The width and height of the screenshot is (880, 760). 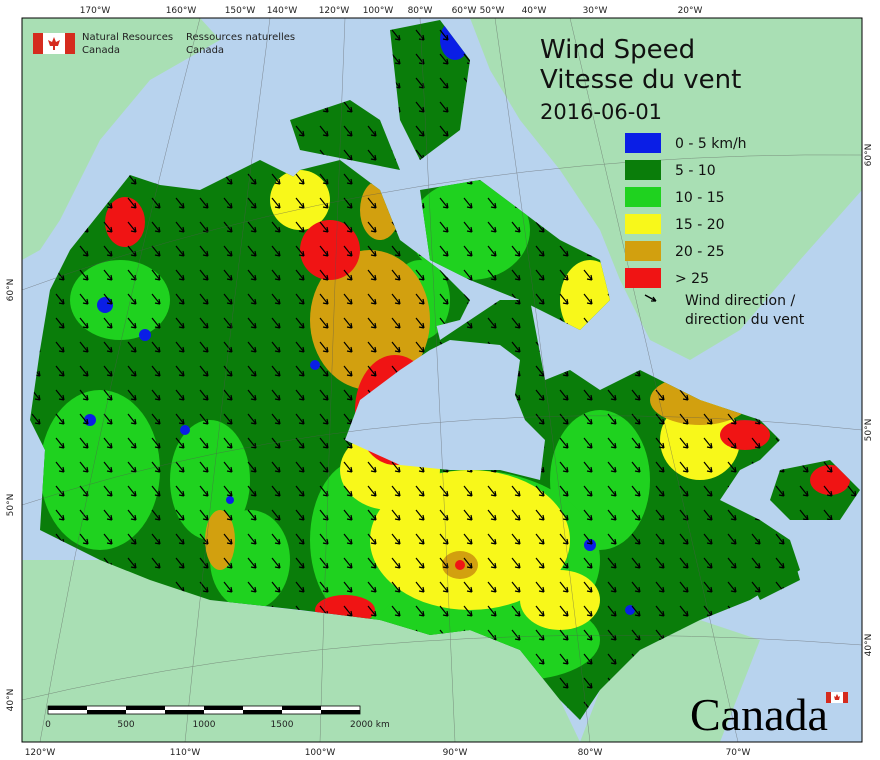 I want to click on legend-label: 0 - 5 km/h, so click(x=711, y=144).